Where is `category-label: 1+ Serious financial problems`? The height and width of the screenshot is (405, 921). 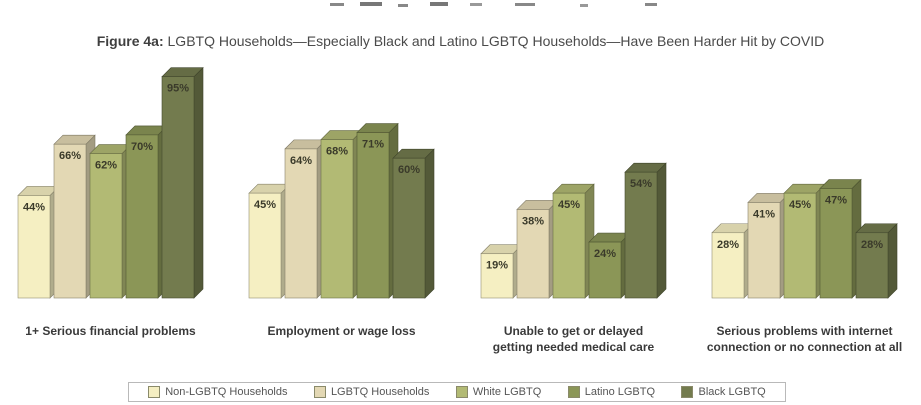
category-label: 1+ Serious financial problems is located at coordinates (110, 331).